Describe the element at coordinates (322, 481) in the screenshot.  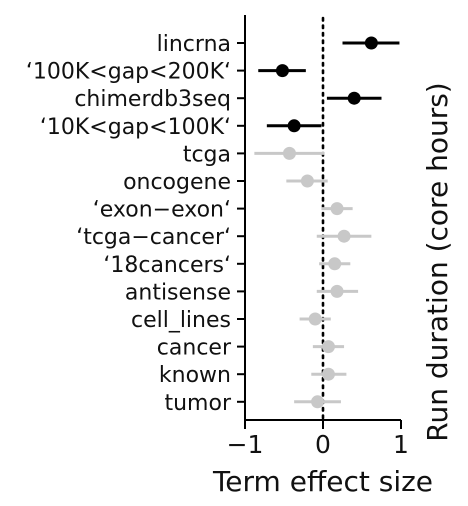
I see `x-axis-title: Term effect size` at that location.